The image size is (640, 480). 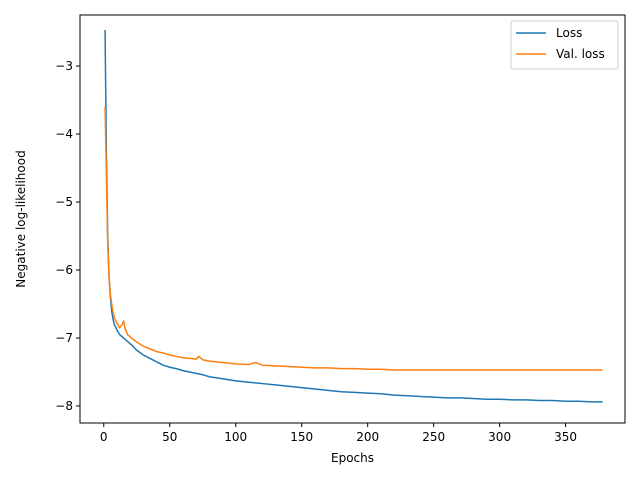 What do you see at coordinates (64, 202) in the screenshot?
I see `y-tick-label: −5` at bounding box center [64, 202].